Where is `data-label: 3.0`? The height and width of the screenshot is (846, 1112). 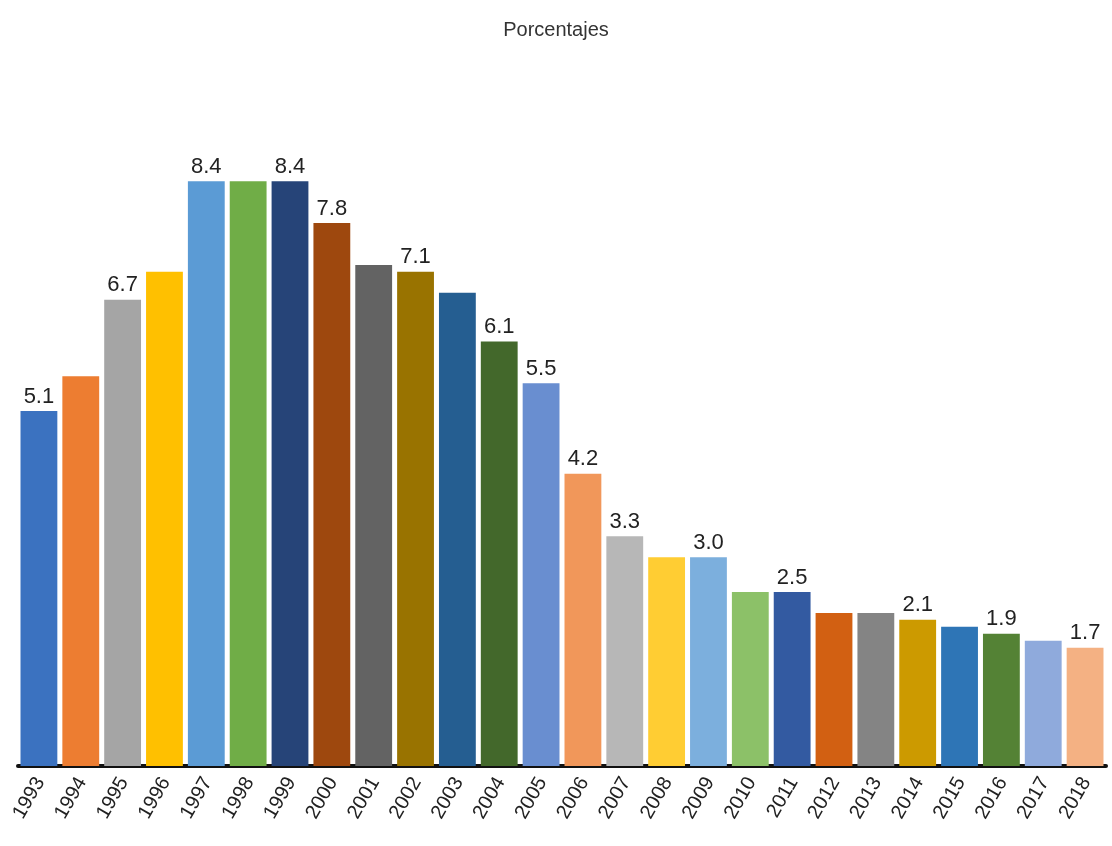
data-label: 3.0 is located at coordinates (708, 541).